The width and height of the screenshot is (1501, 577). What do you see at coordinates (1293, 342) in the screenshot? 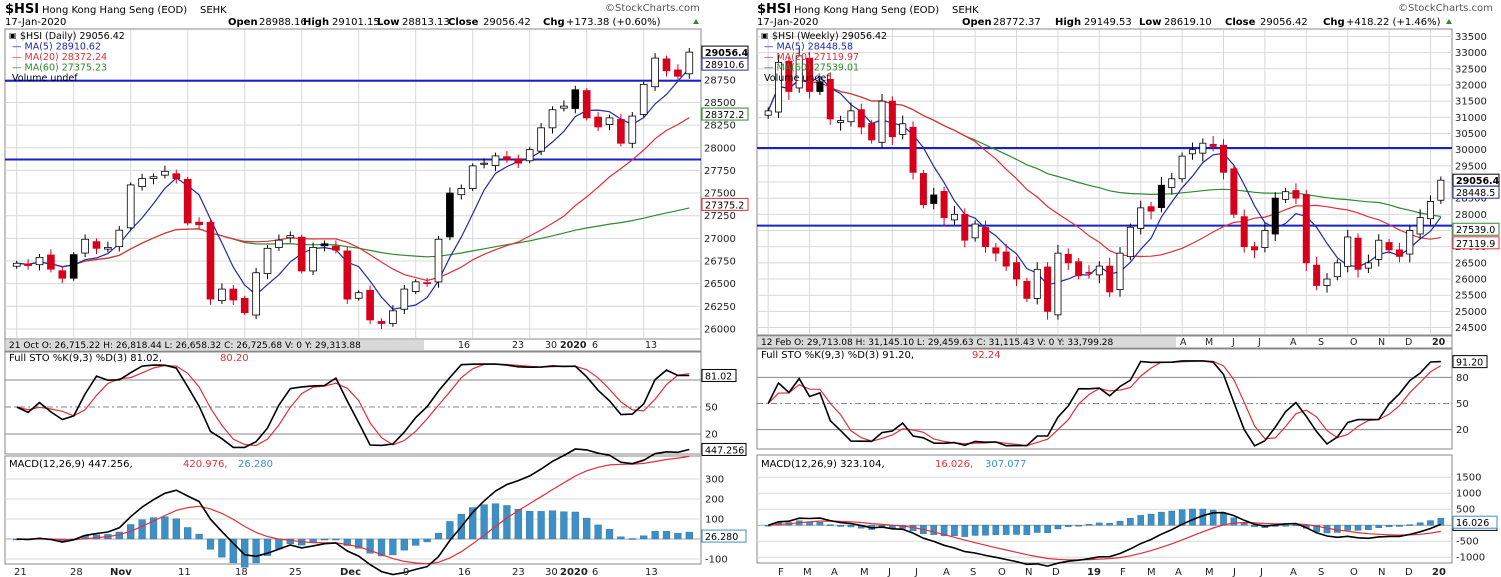
I see `info-date-label: A` at bounding box center [1293, 342].